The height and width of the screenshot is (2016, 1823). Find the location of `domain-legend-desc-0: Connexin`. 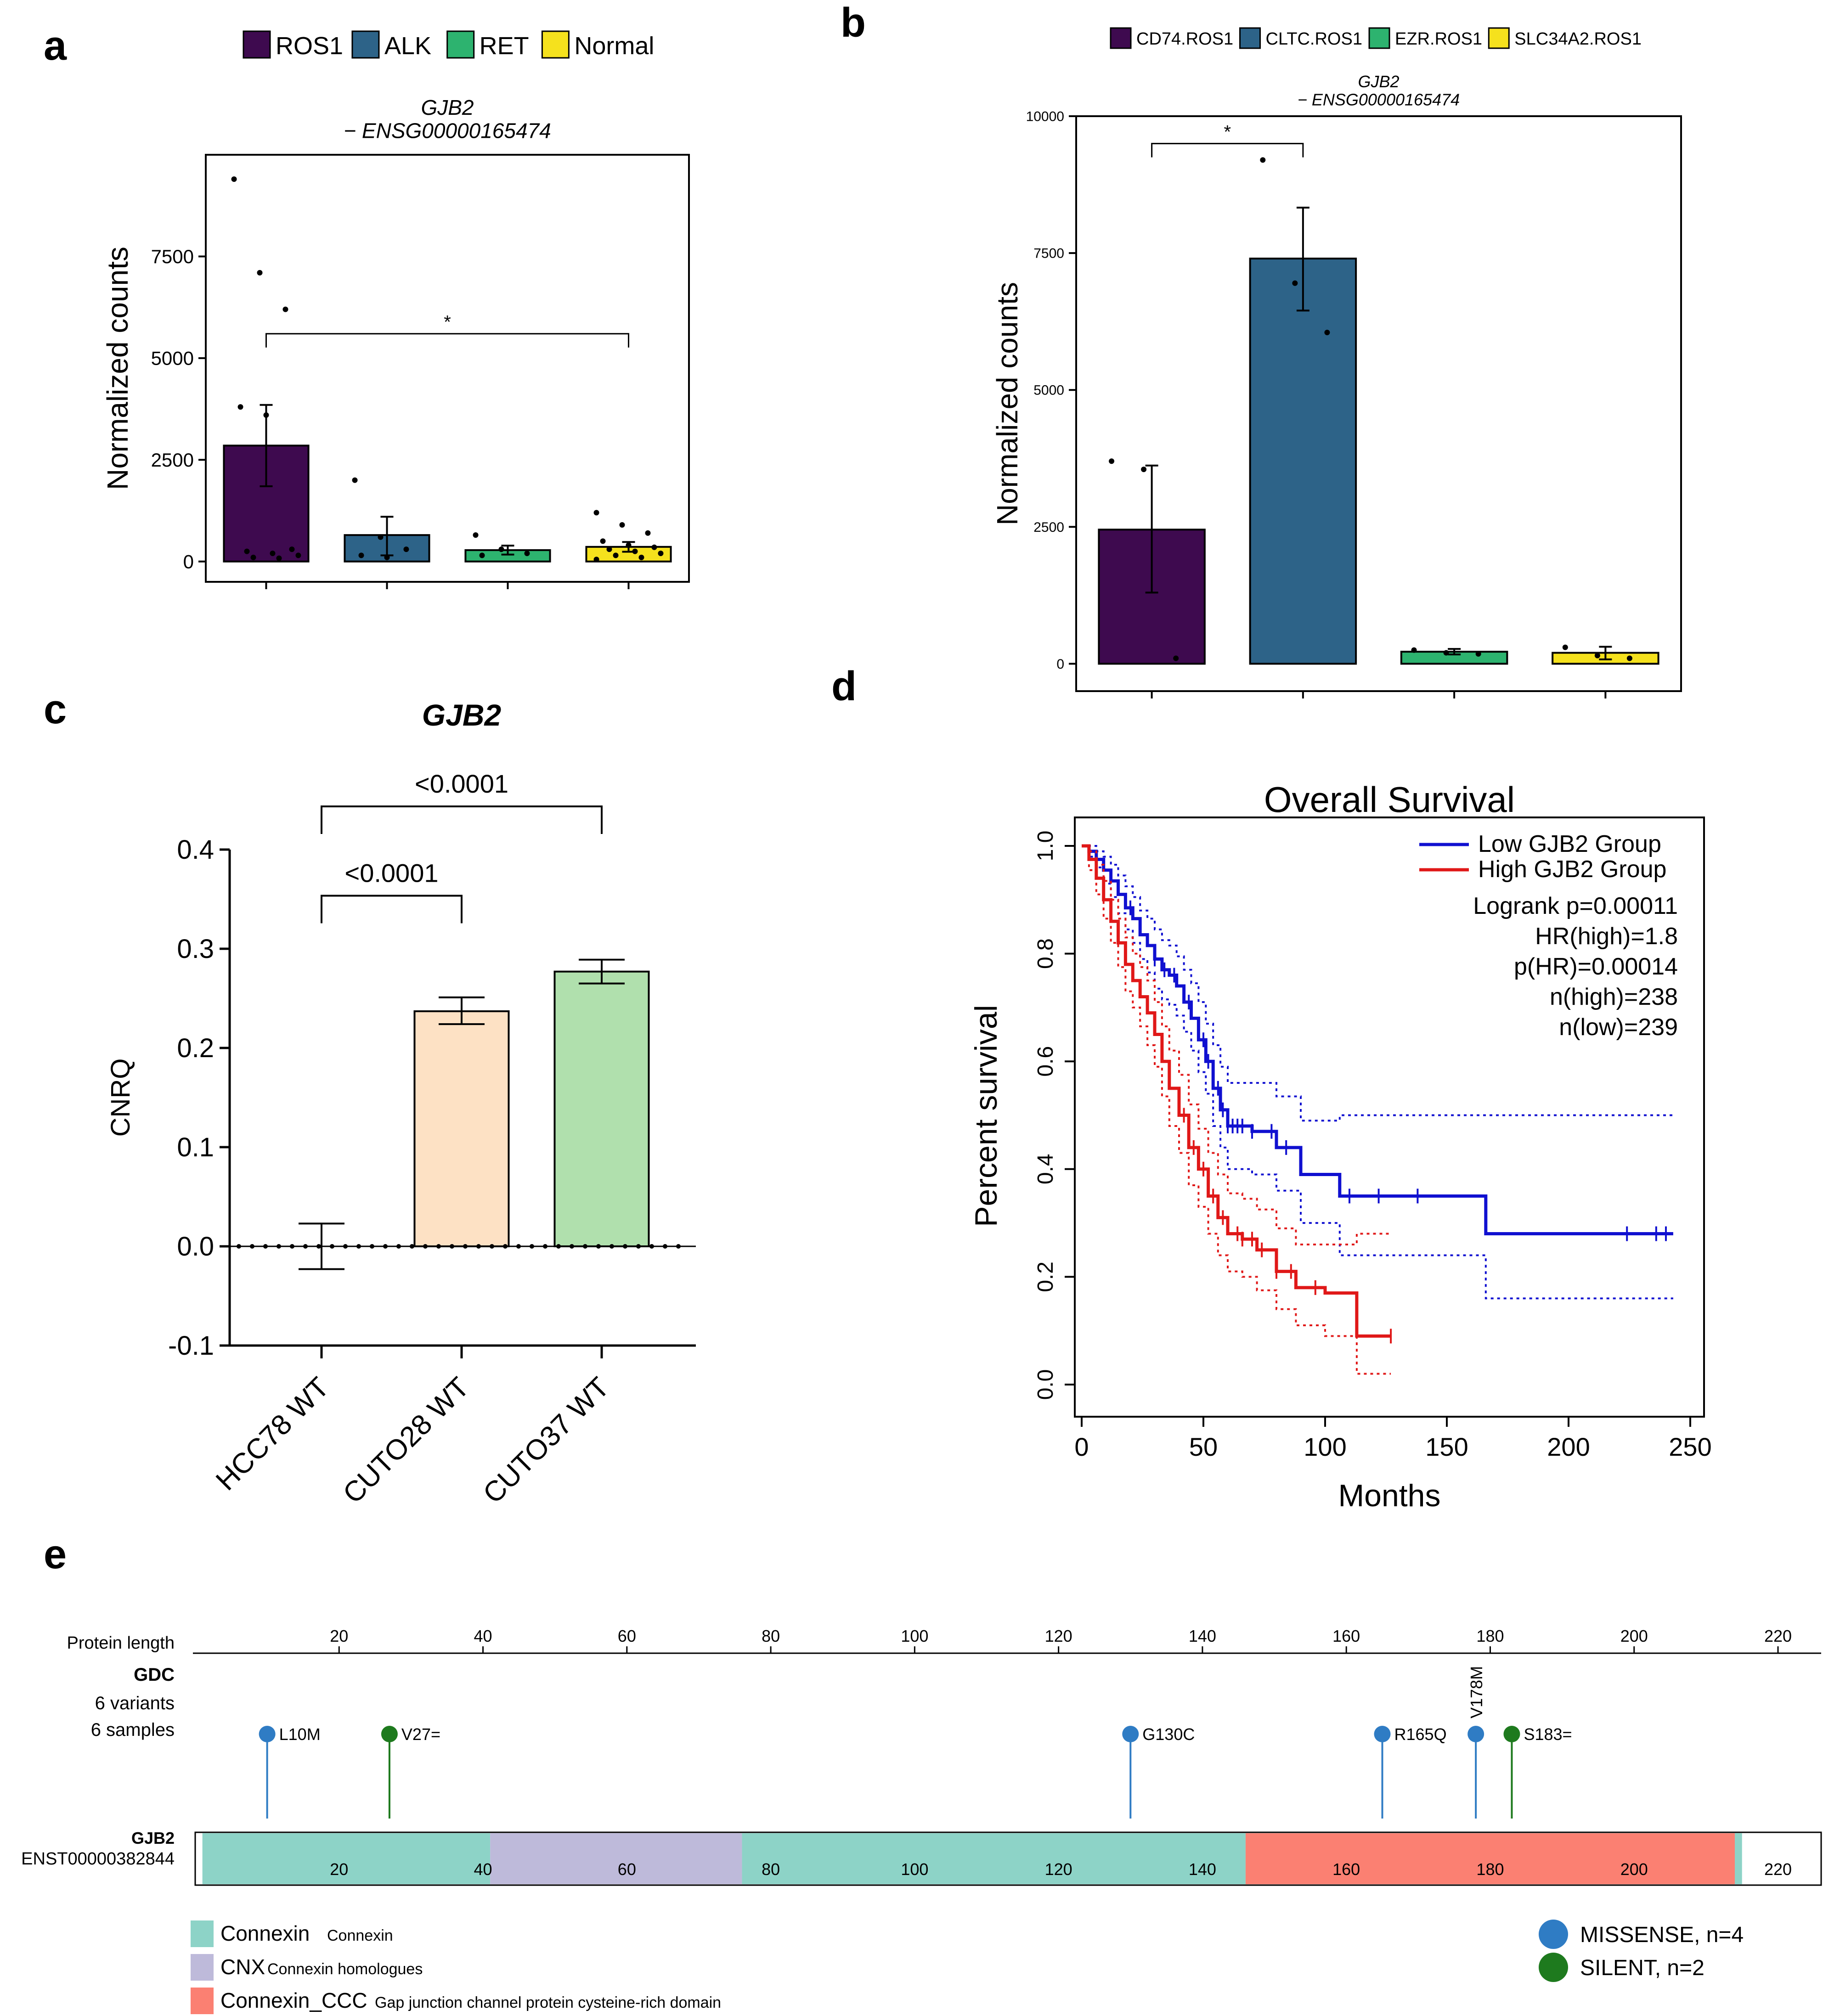

domain-legend-desc-0: Connexin is located at coordinates (360, 1936).